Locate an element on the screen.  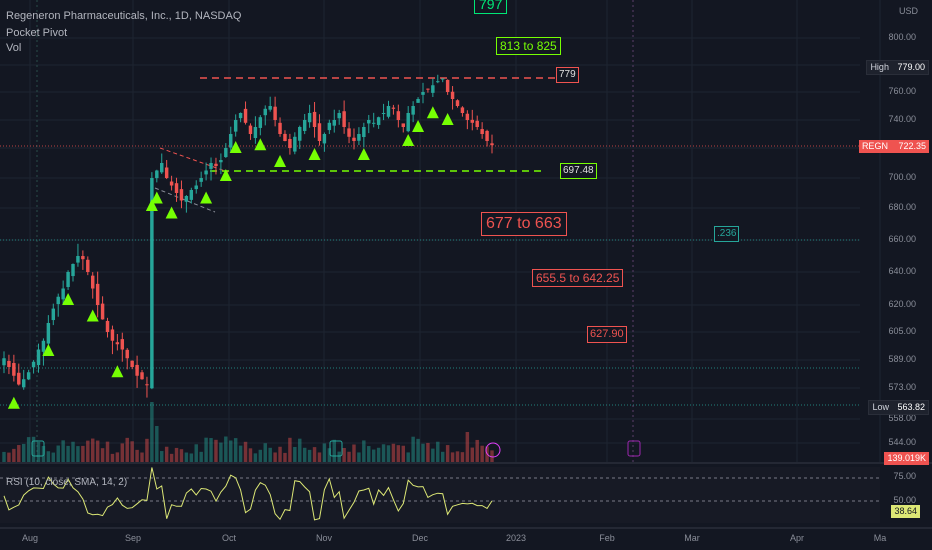
rsi-tick-50: 50.00 is located at coordinates (904, 500).